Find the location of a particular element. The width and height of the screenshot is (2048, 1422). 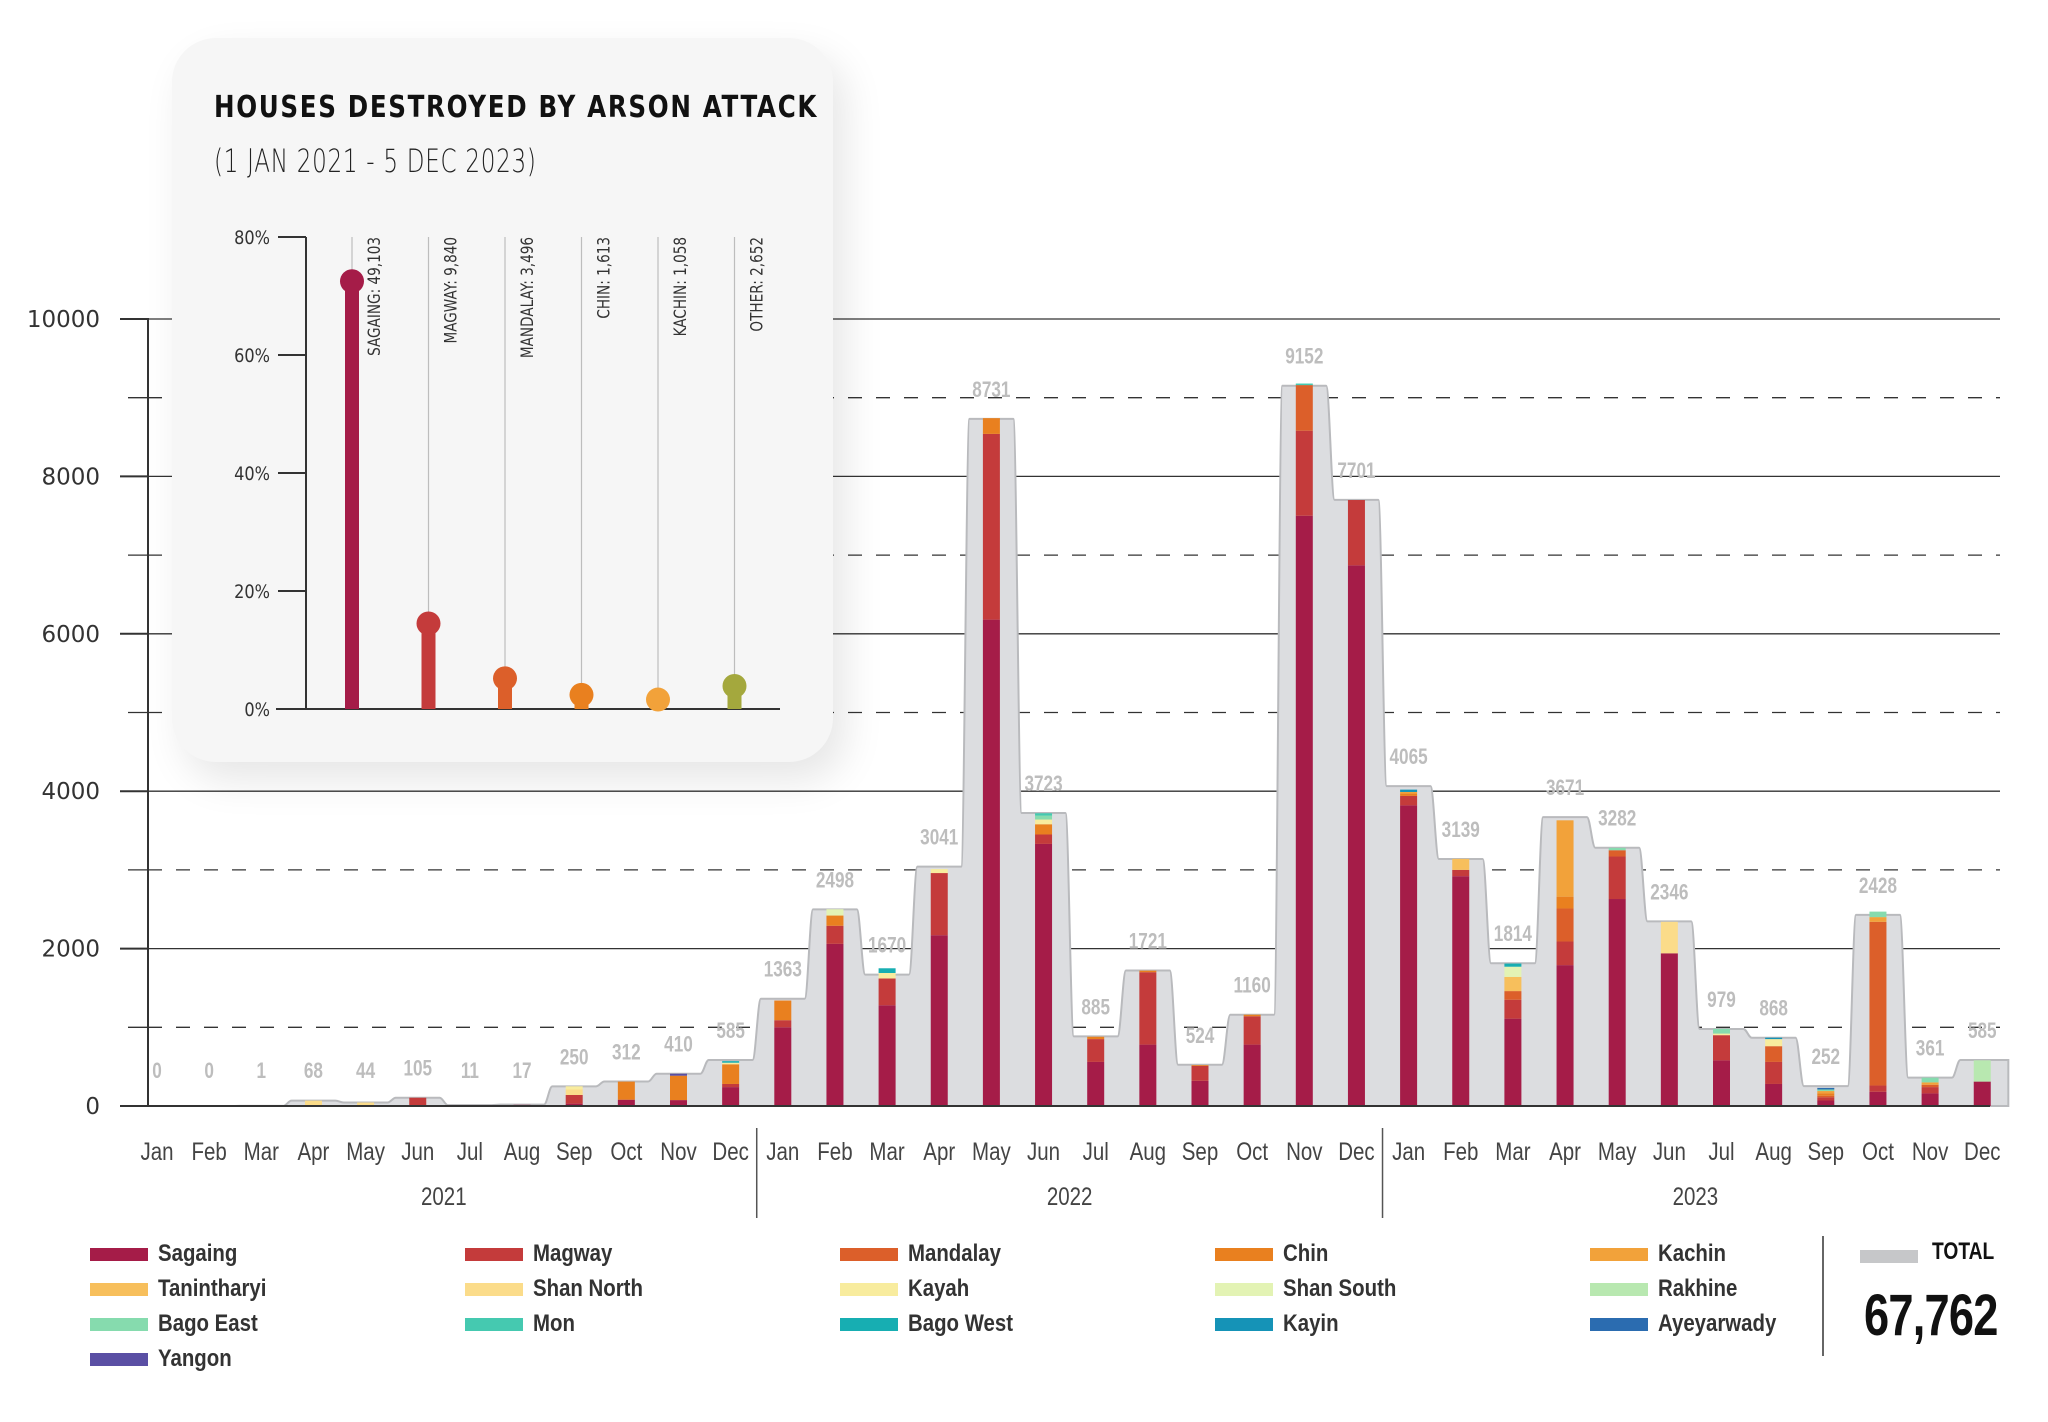

lollipop-dot-sagaing is located at coordinates (352, 281).